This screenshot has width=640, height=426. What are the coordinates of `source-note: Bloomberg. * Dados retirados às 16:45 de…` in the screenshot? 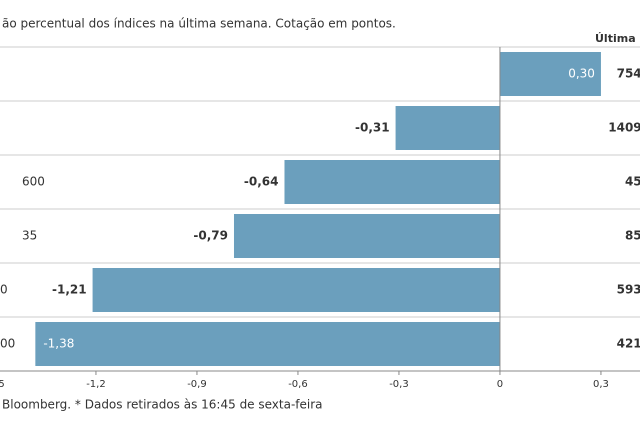 It's located at (162, 405).